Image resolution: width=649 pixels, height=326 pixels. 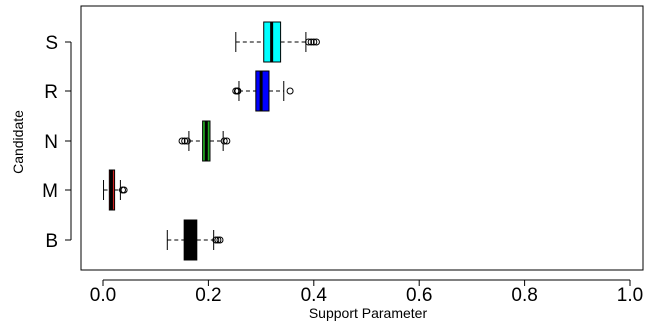 What do you see at coordinates (368, 313) in the screenshot?
I see `x-axis-title: Support Parameter` at bounding box center [368, 313].